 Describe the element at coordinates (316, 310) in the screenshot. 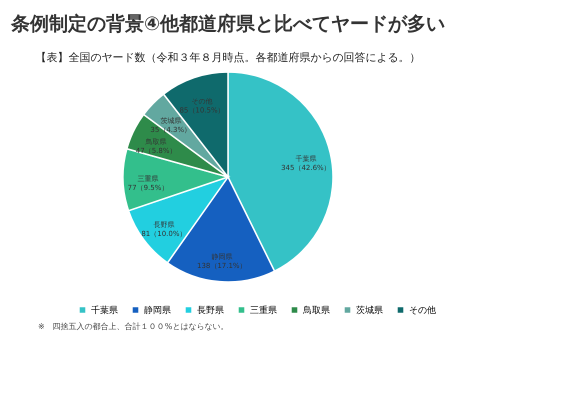

I see `legend-label: 鳥取県` at that location.